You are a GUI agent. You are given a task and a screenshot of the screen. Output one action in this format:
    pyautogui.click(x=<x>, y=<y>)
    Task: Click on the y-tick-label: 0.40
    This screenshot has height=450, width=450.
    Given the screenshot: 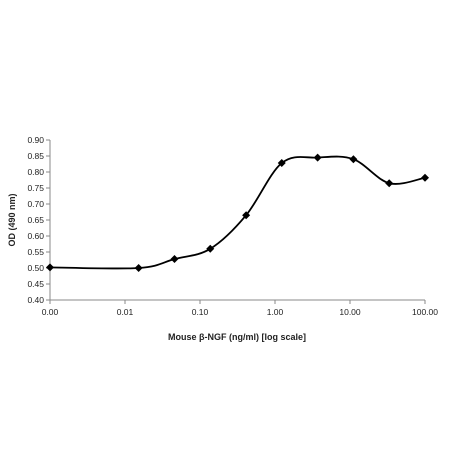 What is the action you would take?
    pyautogui.click(x=35, y=300)
    